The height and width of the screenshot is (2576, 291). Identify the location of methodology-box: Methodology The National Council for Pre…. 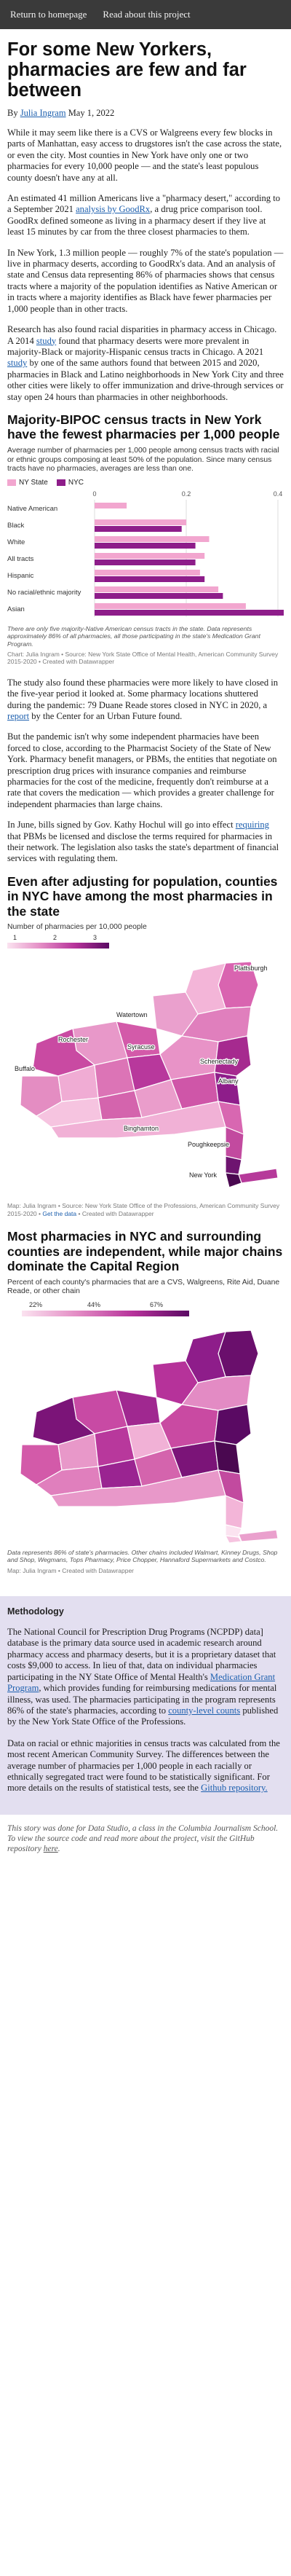
(145, 1705).